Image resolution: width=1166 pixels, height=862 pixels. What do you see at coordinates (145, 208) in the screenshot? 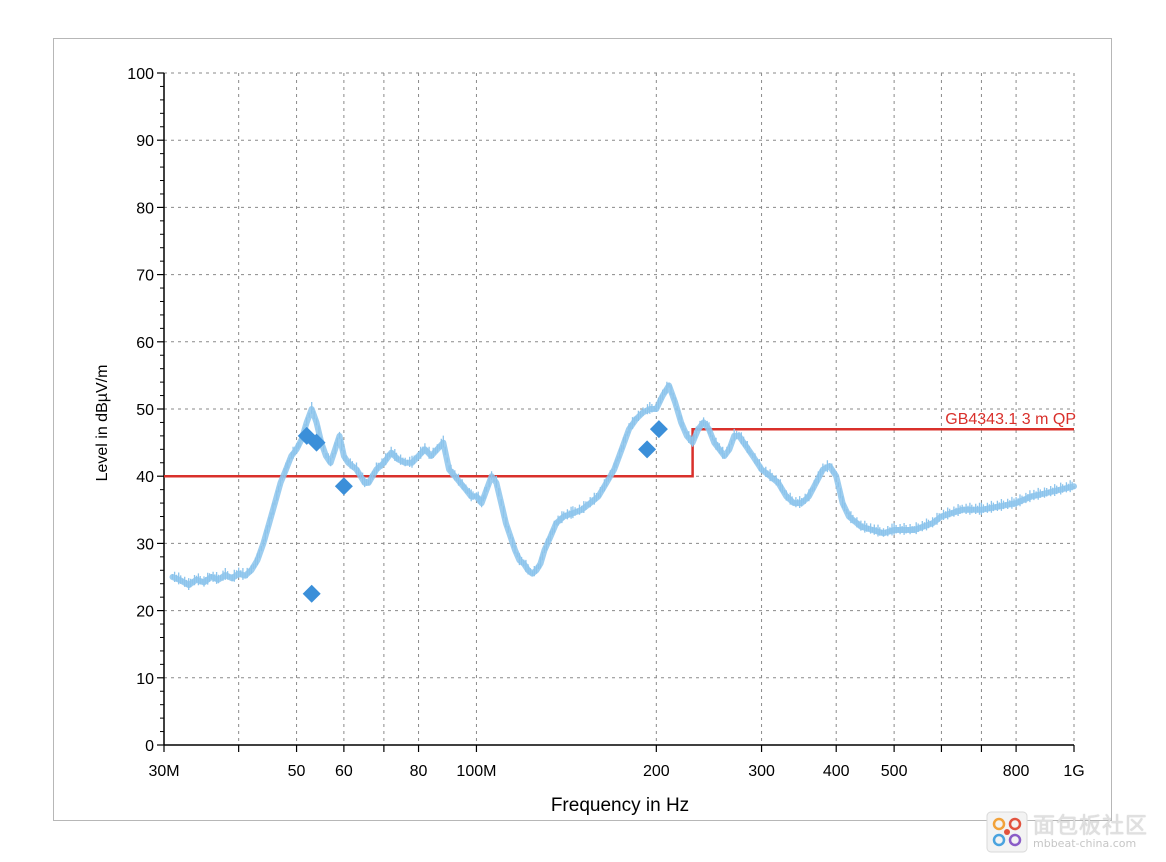
I see `y-tick-label: 80` at bounding box center [145, 208].